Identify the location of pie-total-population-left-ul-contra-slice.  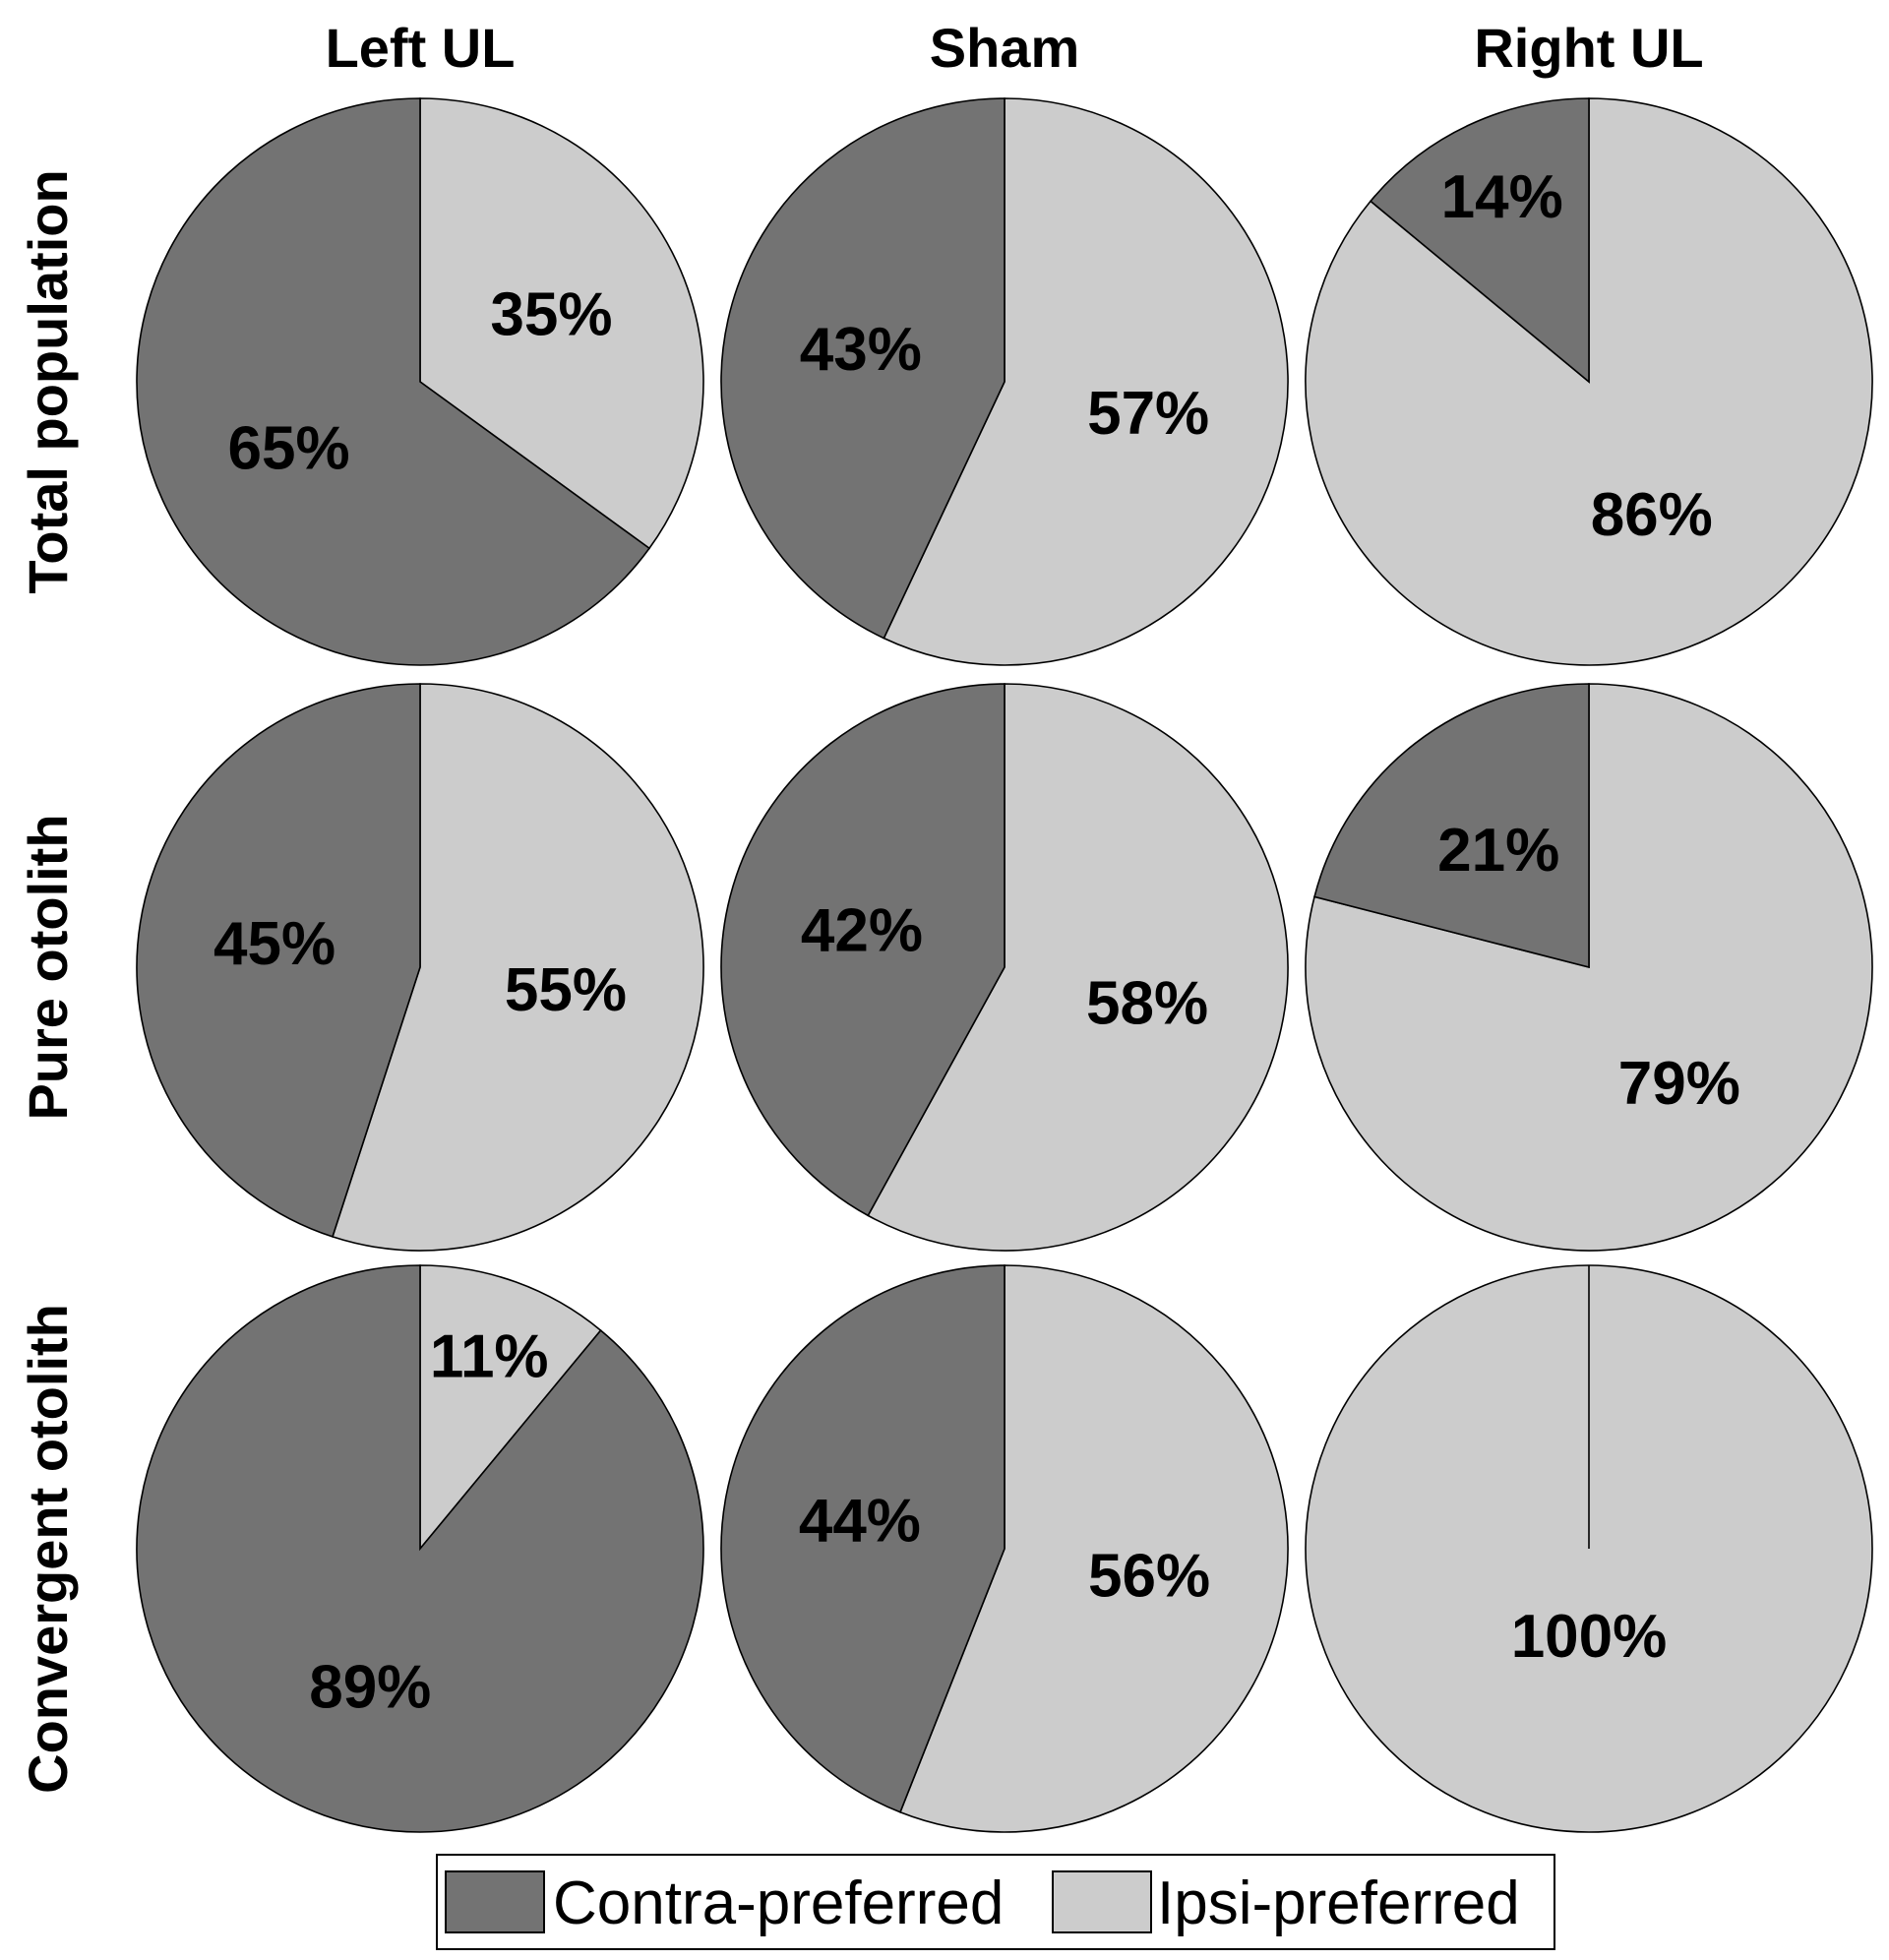
(393, 381).